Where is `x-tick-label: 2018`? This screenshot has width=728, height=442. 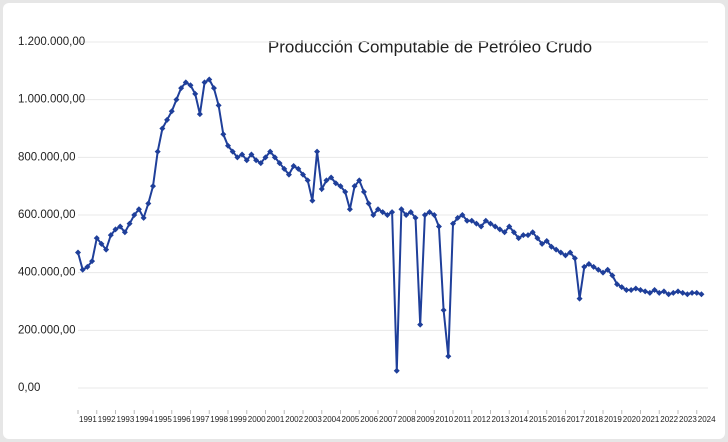
x-tick-label: 2018 is located at coordinates (594, 419).